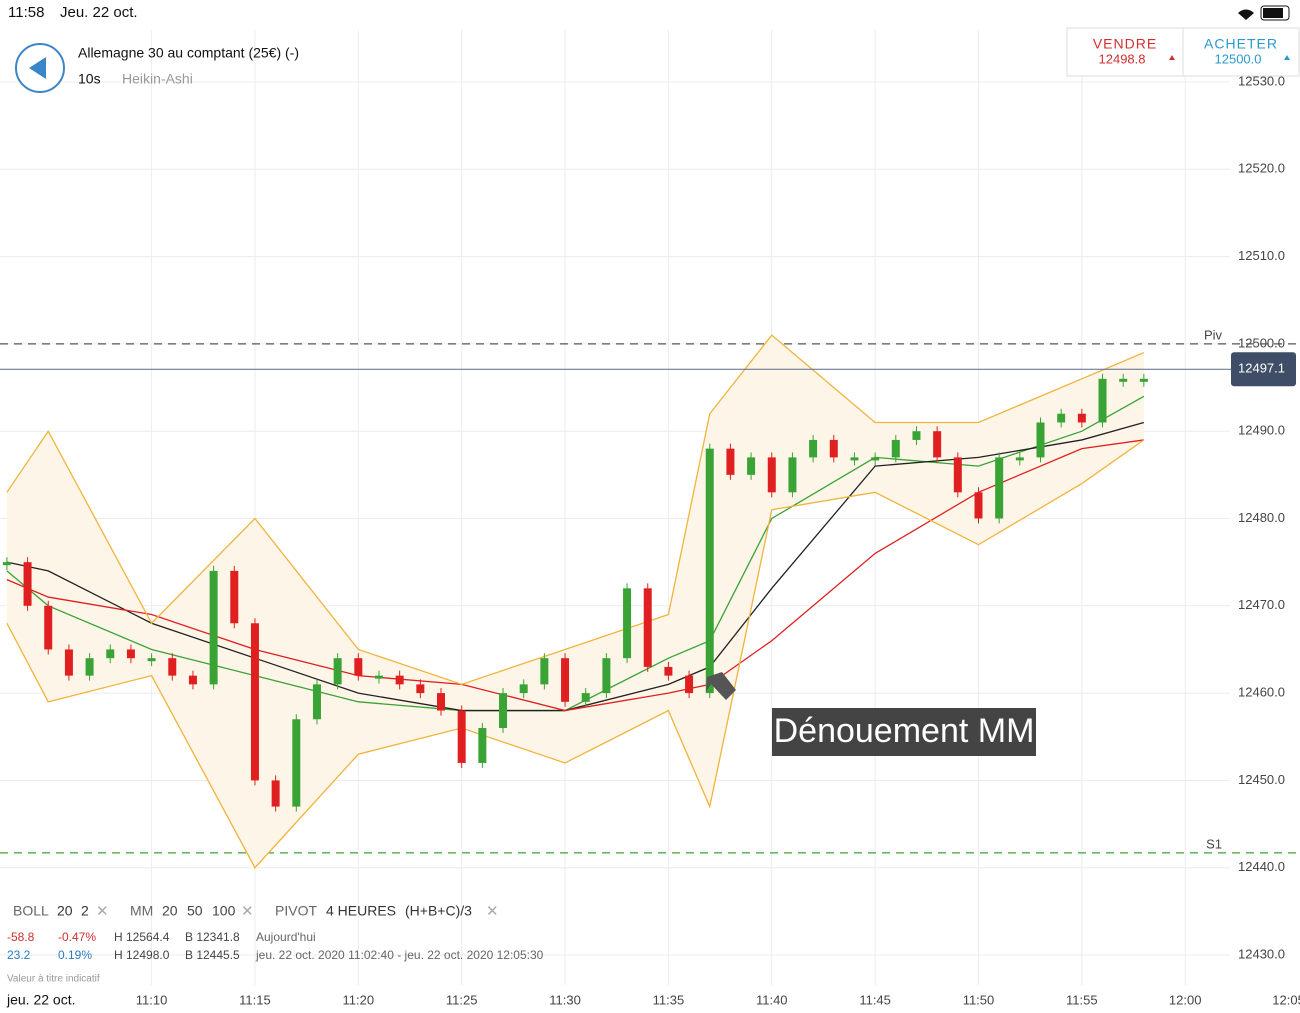 This screenshot has height=1013, width=1300. I want to click on y-tick-label: 12480.0, so click(1261, 517).